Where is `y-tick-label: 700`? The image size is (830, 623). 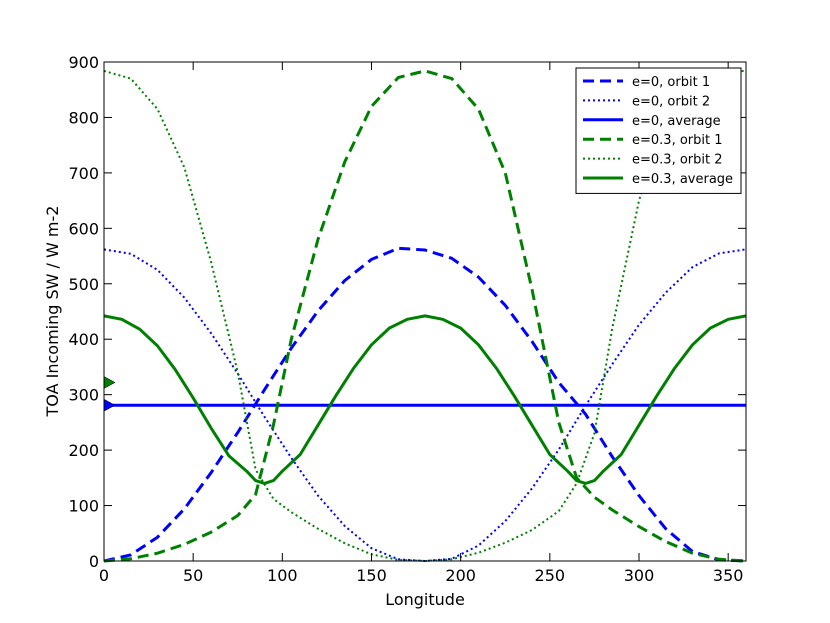 y-tick-label: 700 is located at coordinates (83, 173).